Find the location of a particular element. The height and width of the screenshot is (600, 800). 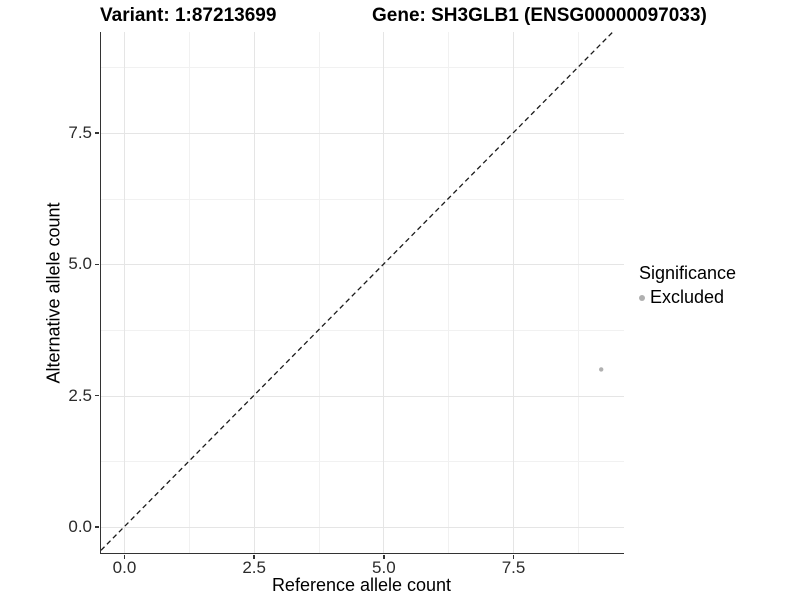

x-tick-label: 2.5 is located at coordinates (254, 567).